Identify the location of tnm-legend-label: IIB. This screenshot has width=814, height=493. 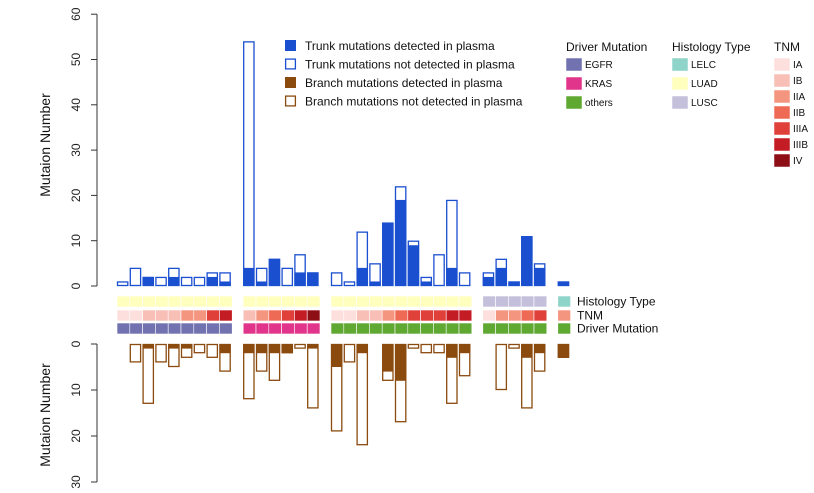
(799, 113).